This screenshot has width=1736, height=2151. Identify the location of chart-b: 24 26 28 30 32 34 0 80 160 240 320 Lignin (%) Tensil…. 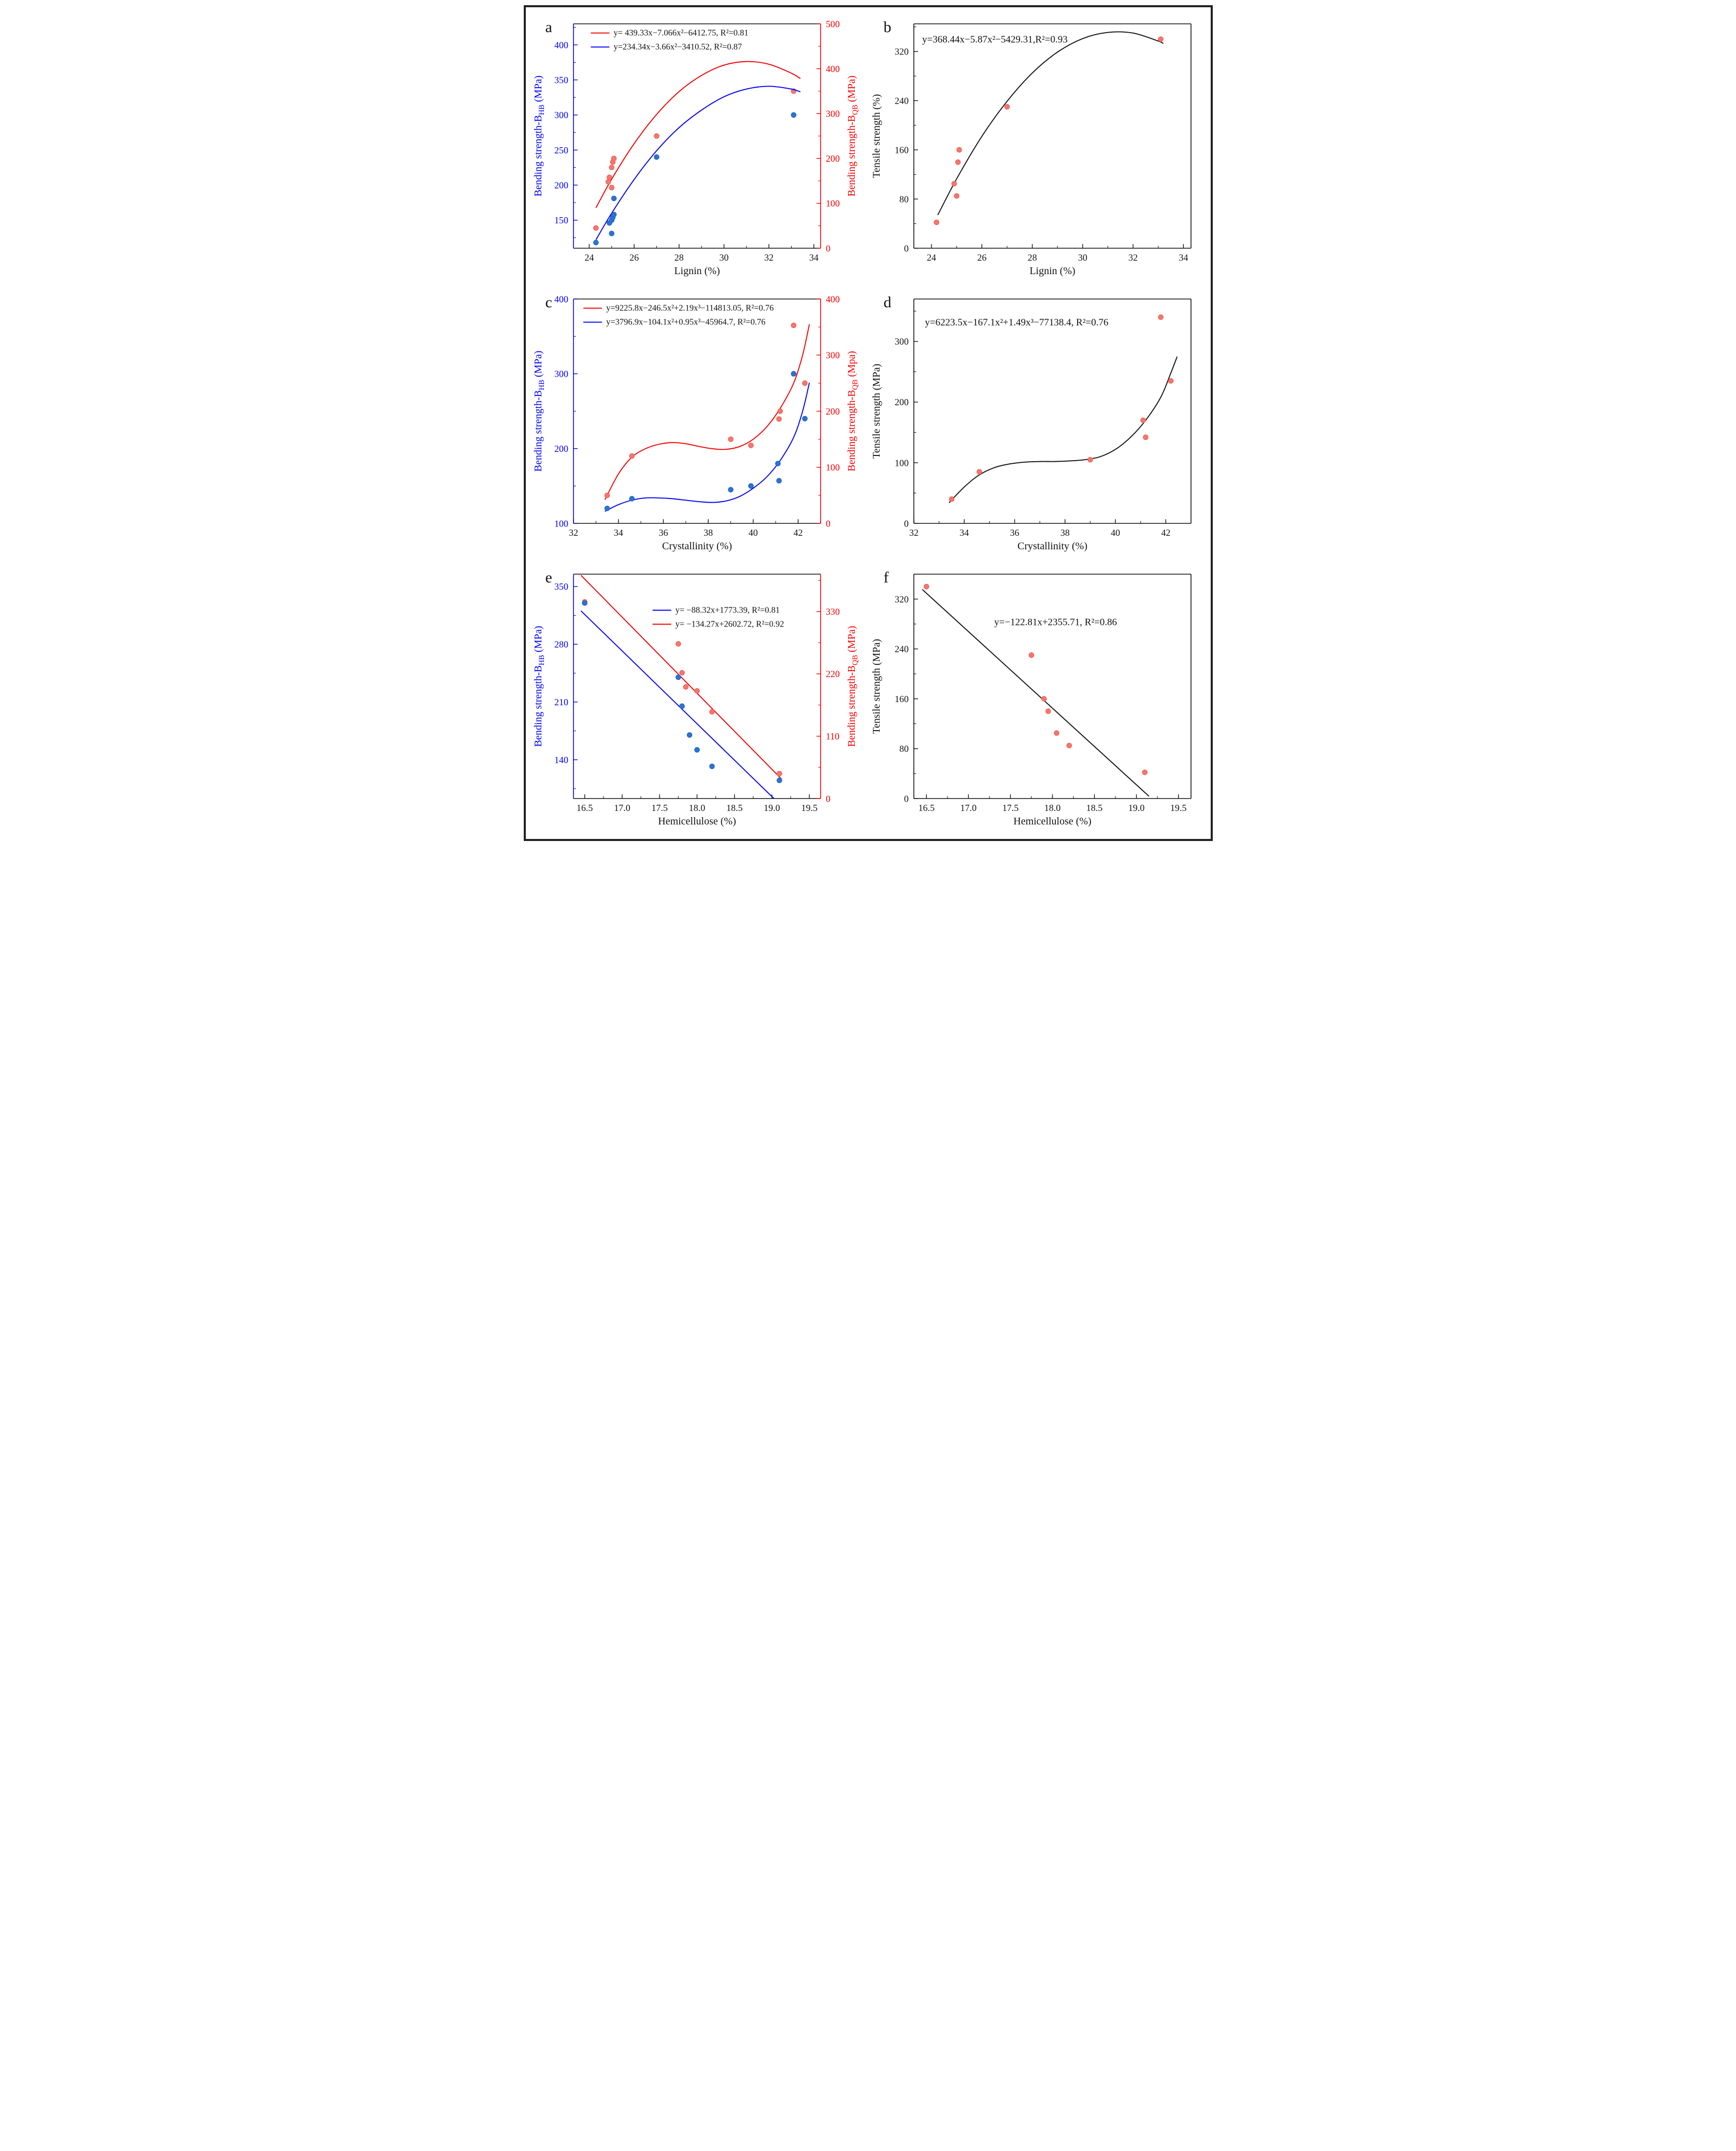
(1031, 150).